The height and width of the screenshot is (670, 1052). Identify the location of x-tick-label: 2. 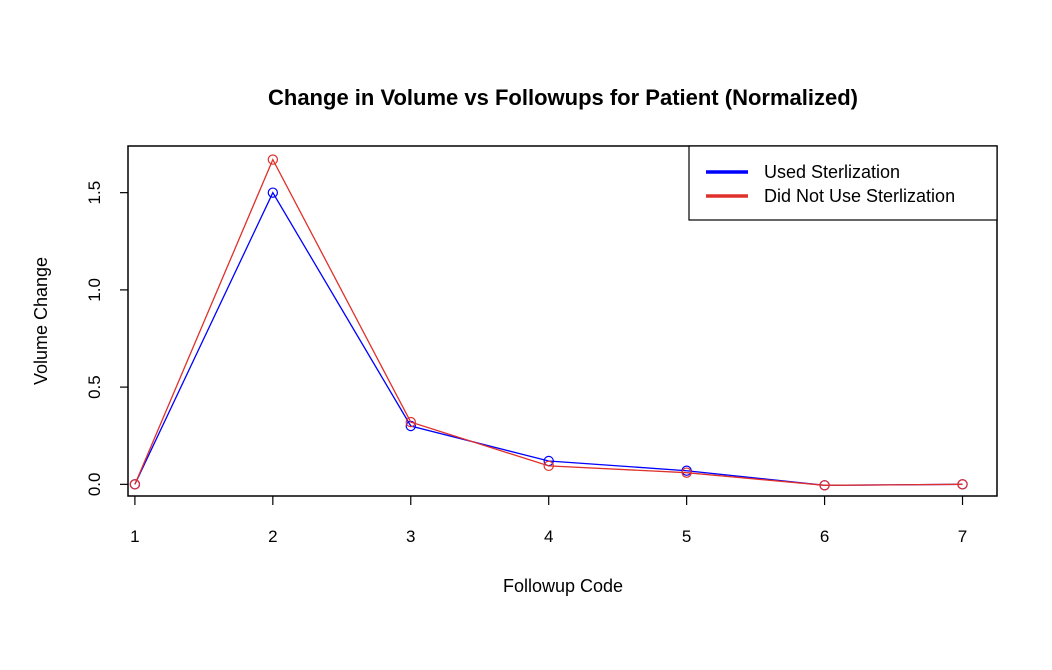
(272, 536).